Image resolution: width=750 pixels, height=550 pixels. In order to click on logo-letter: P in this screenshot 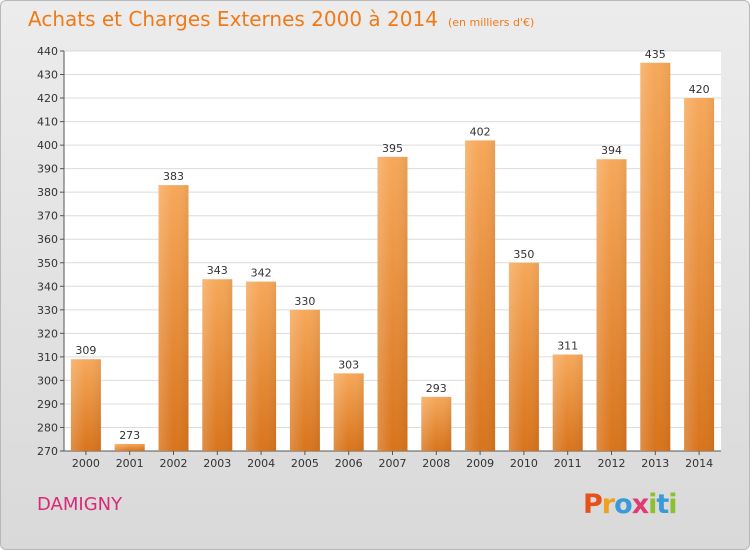, I will do `click(593, 504)`.